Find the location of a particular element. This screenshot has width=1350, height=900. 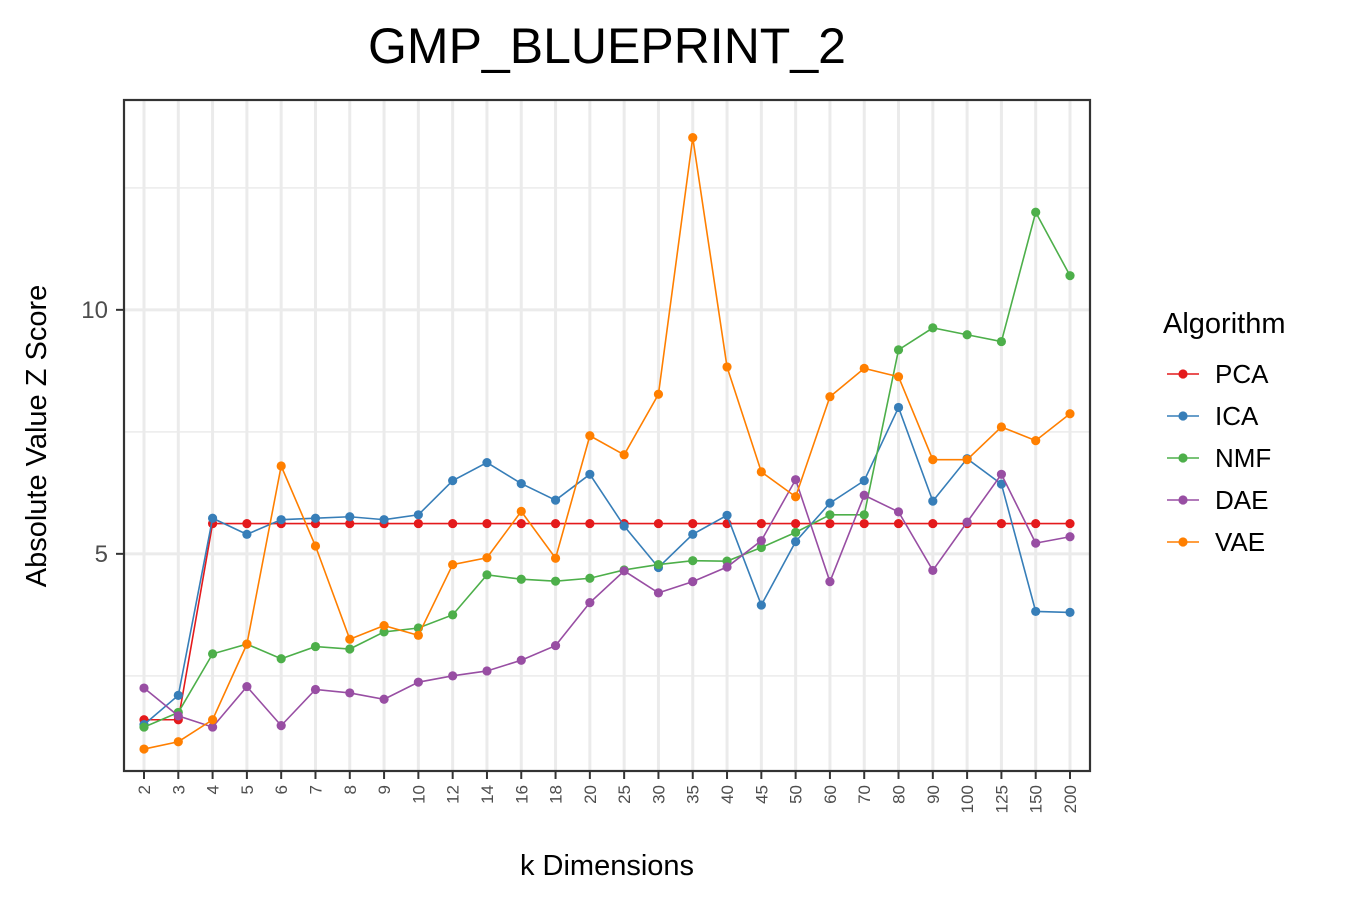

y-tick-label: 5 is located at coordinates (101, 554).